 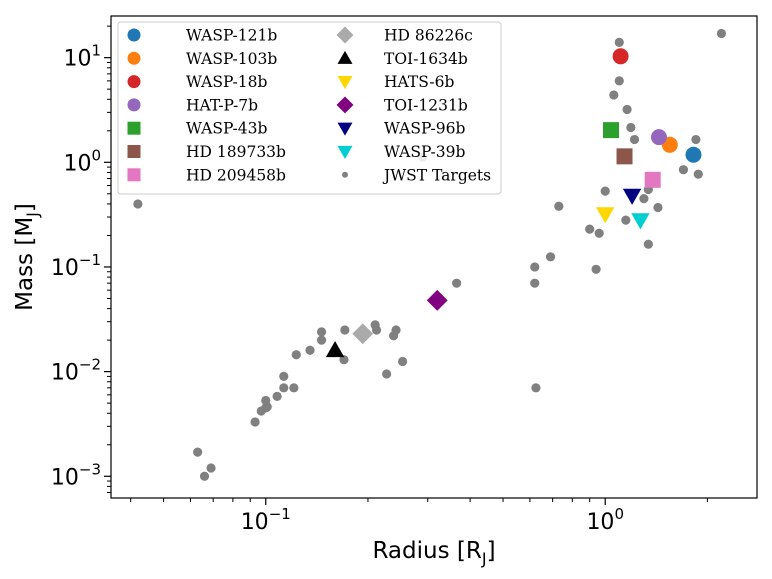 What do you see at coordinates (76, 371) in the screenshot?
I see `y-tick-label: 10⁻²` at bounding box center [76, 371].